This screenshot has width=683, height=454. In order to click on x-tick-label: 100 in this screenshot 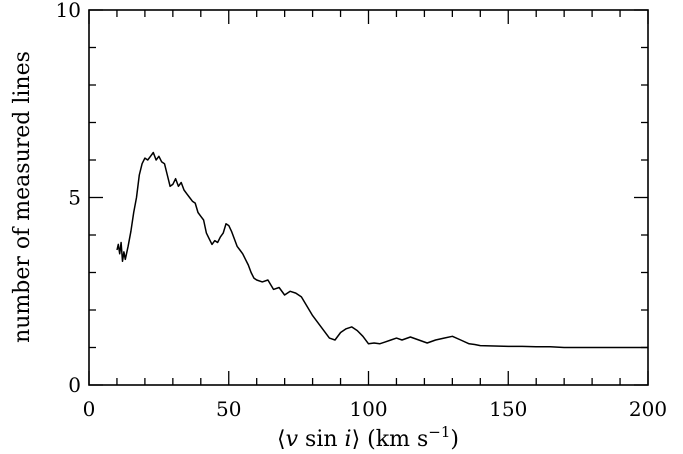, I will do `click(368, 409)`.